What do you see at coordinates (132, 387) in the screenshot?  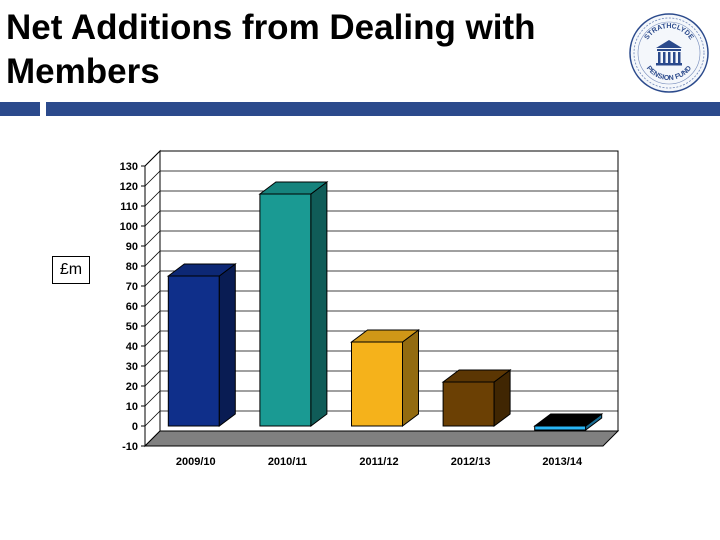 I see `y-tick-label: 20` at bounding box center [132, 387].